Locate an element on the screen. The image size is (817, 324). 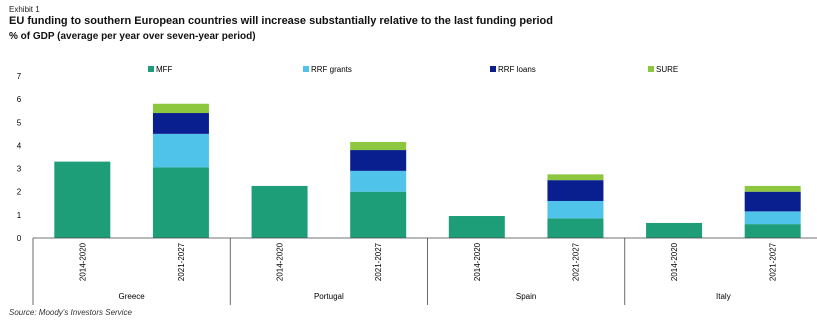
legend-swatch-rrf-grants is located at coordinates (306, 69).